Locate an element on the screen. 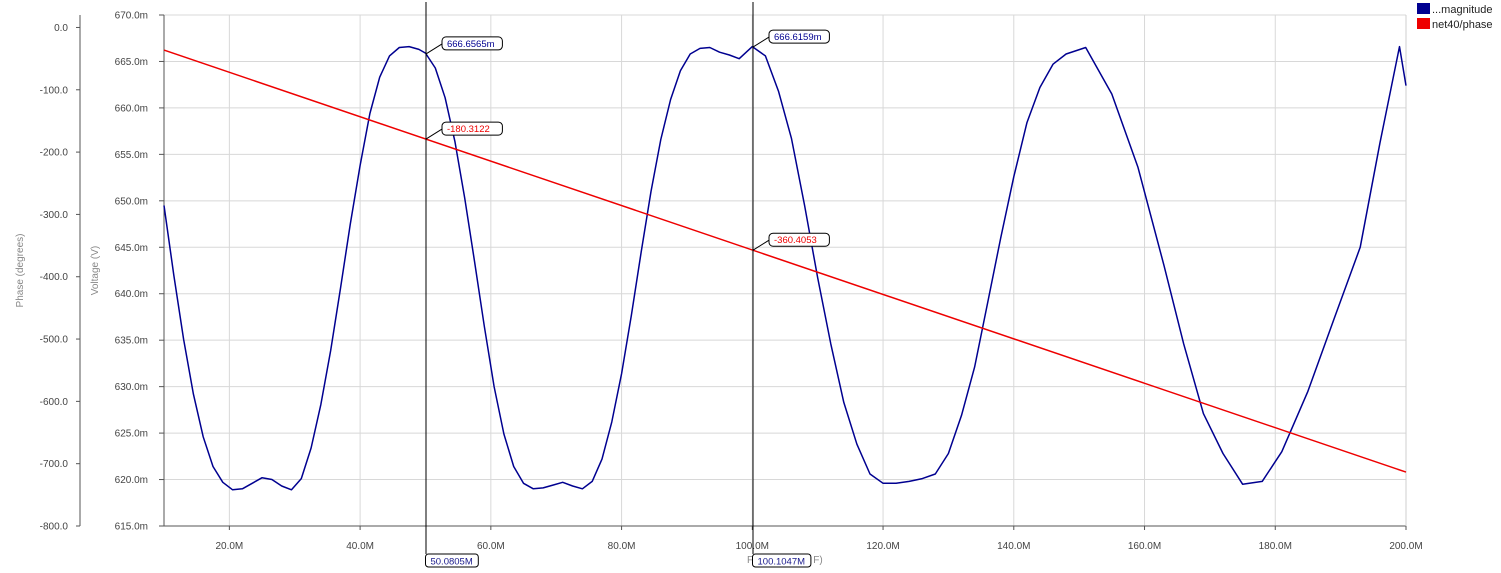 This screenshot has height=573, width=1501. marker-label-text: 666.6565m is located at coordinates (471, 44).